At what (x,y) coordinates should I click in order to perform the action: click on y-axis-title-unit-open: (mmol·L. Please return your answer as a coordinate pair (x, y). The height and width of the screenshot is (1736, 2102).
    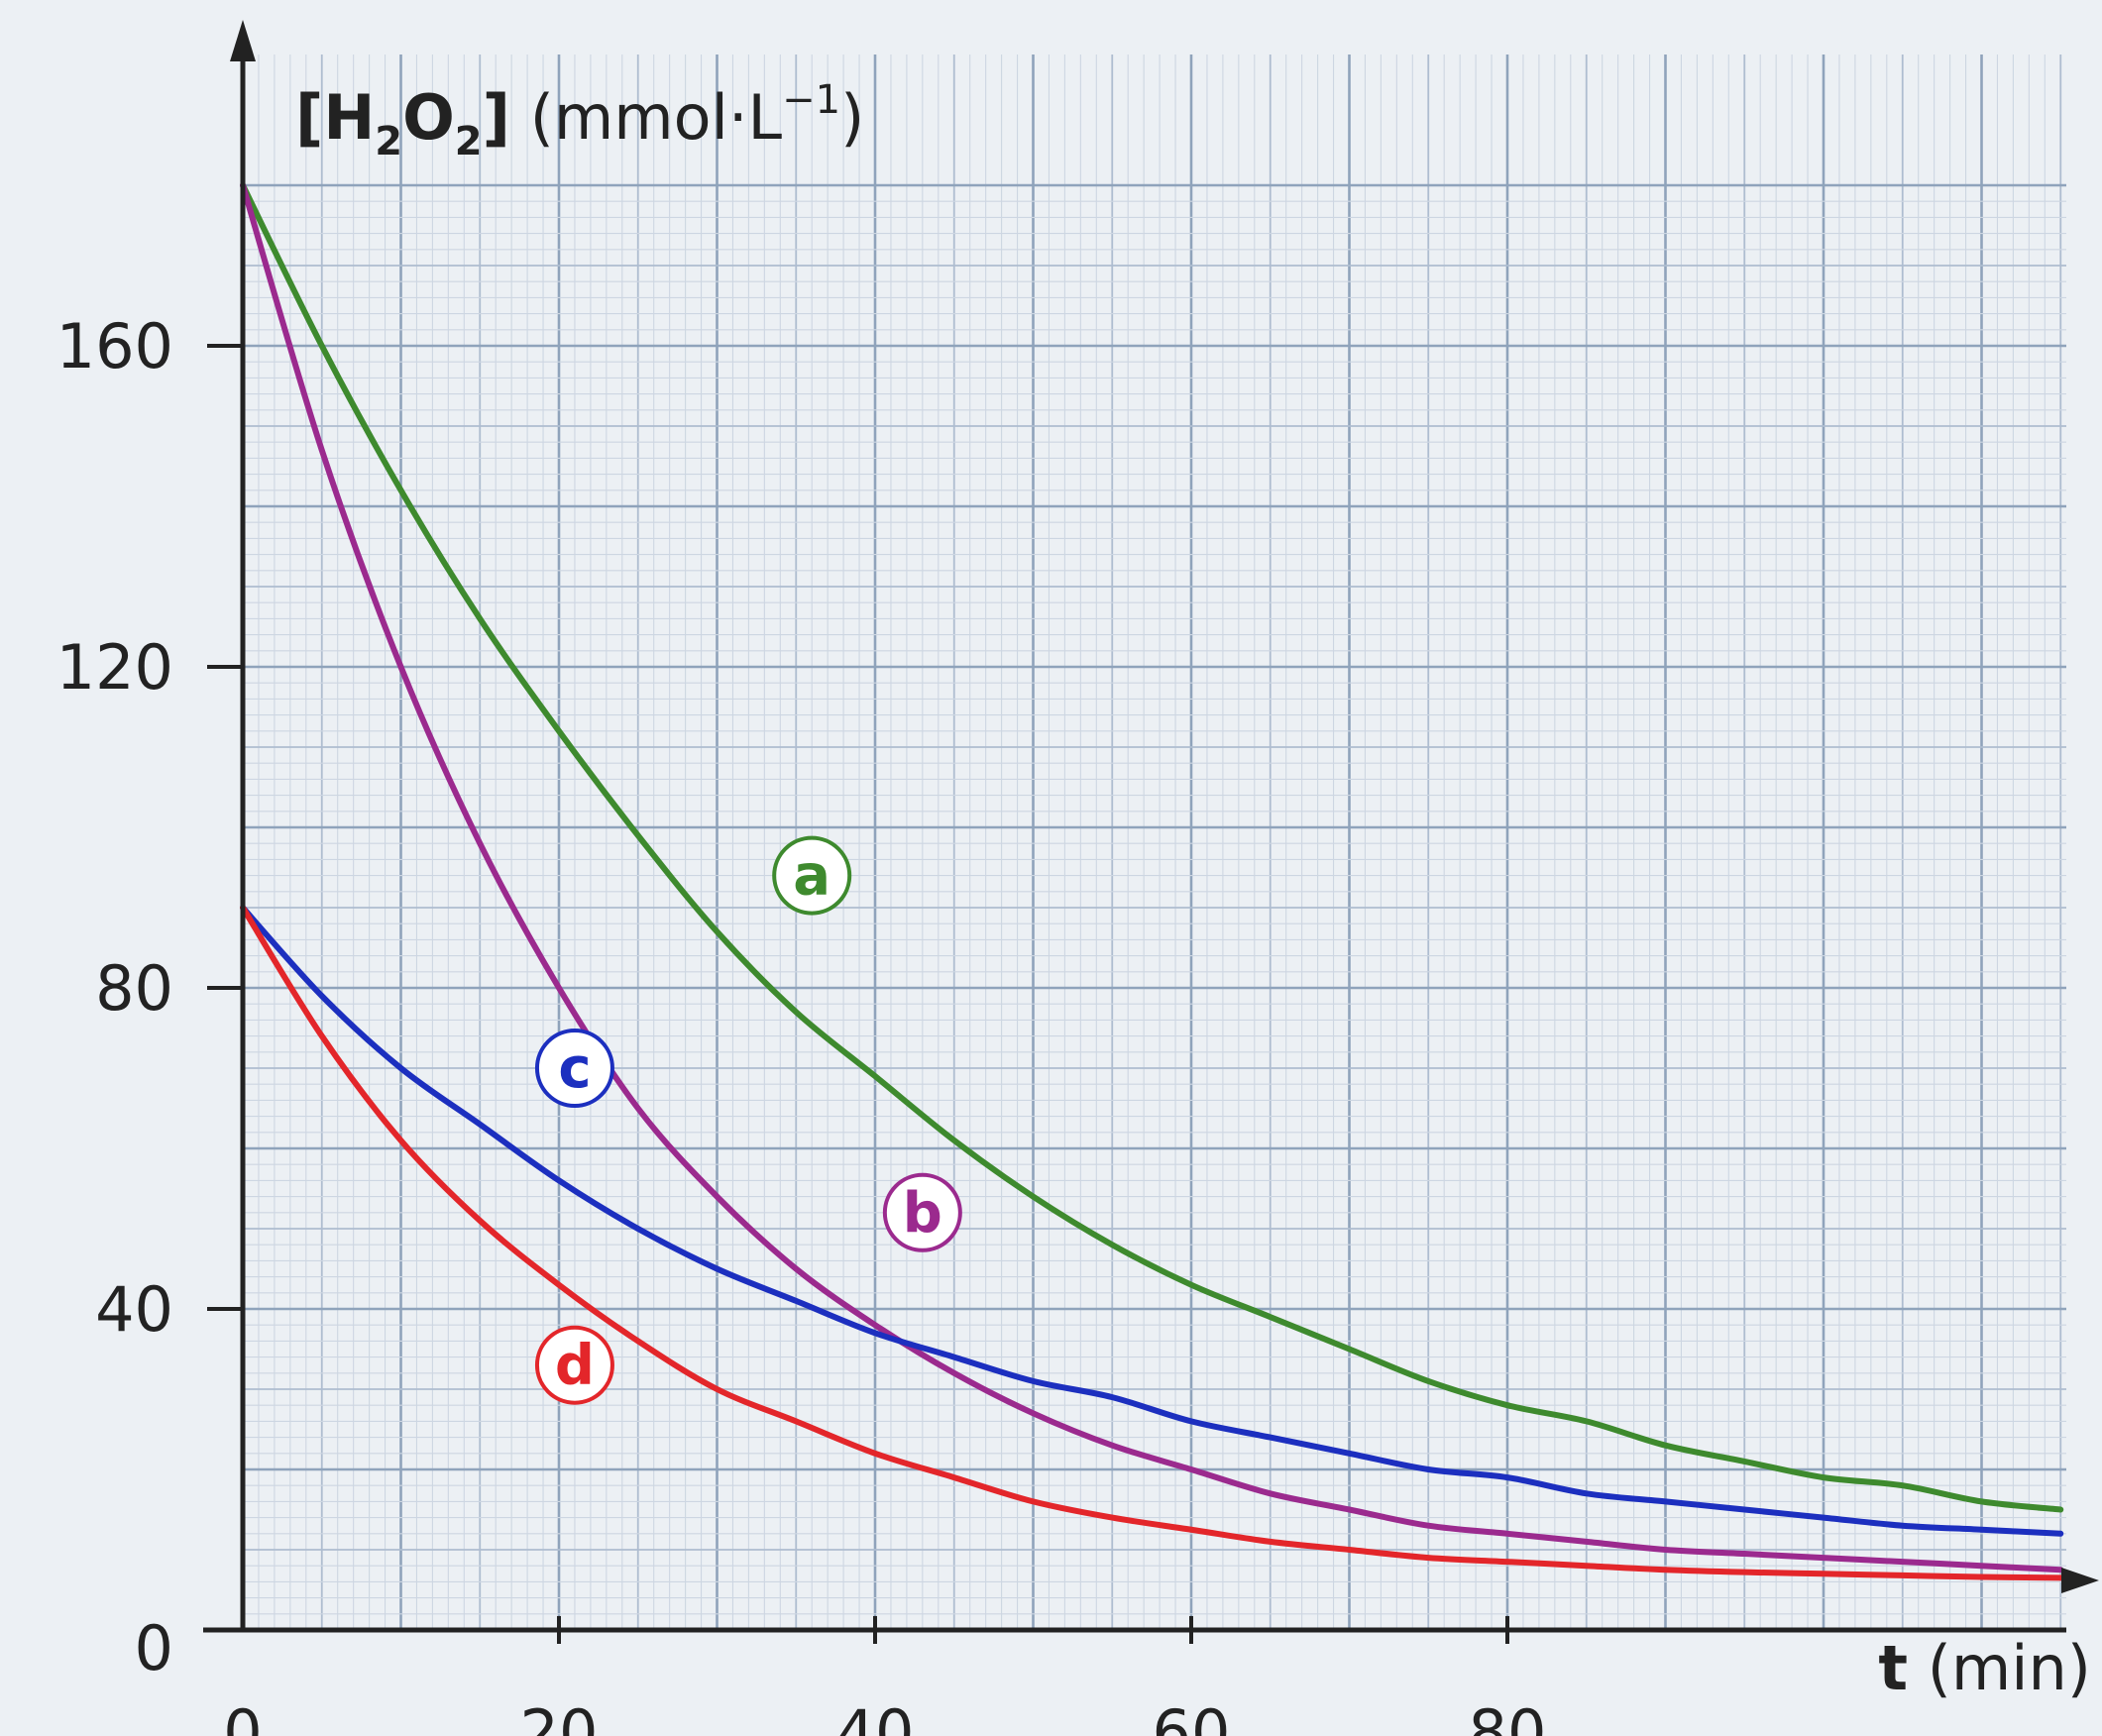
    Looking at the image, I should click on (646, 117).